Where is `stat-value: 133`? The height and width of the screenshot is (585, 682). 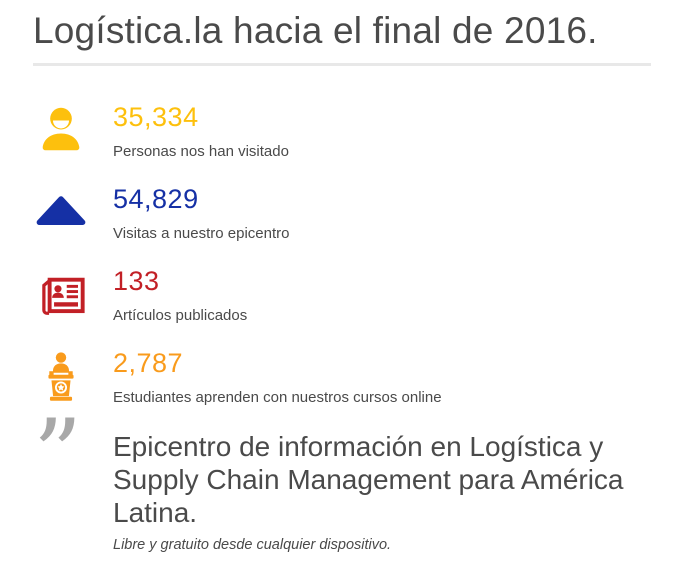 stat-value: 133 is located at coordinates (136, 281).